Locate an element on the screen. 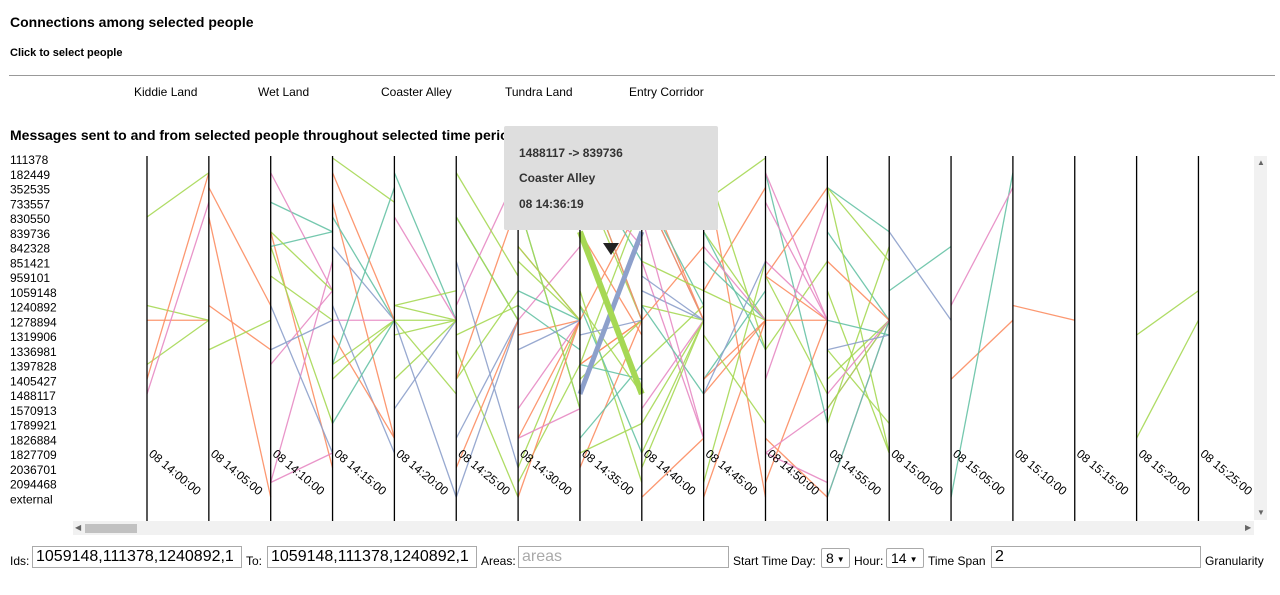 This screenshot has height=595, width=1280. person-label: 1570913 is located at coordinates (33, 411).